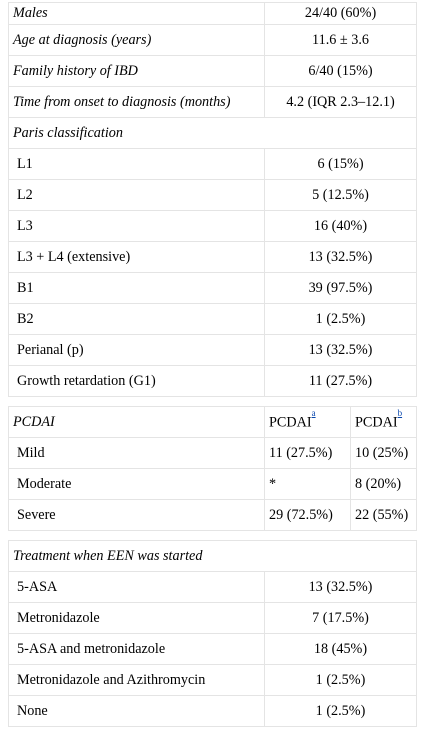  Describe the element at coordinates (136, 515) in the screenshot. I see `row-label: Severe` at that location.